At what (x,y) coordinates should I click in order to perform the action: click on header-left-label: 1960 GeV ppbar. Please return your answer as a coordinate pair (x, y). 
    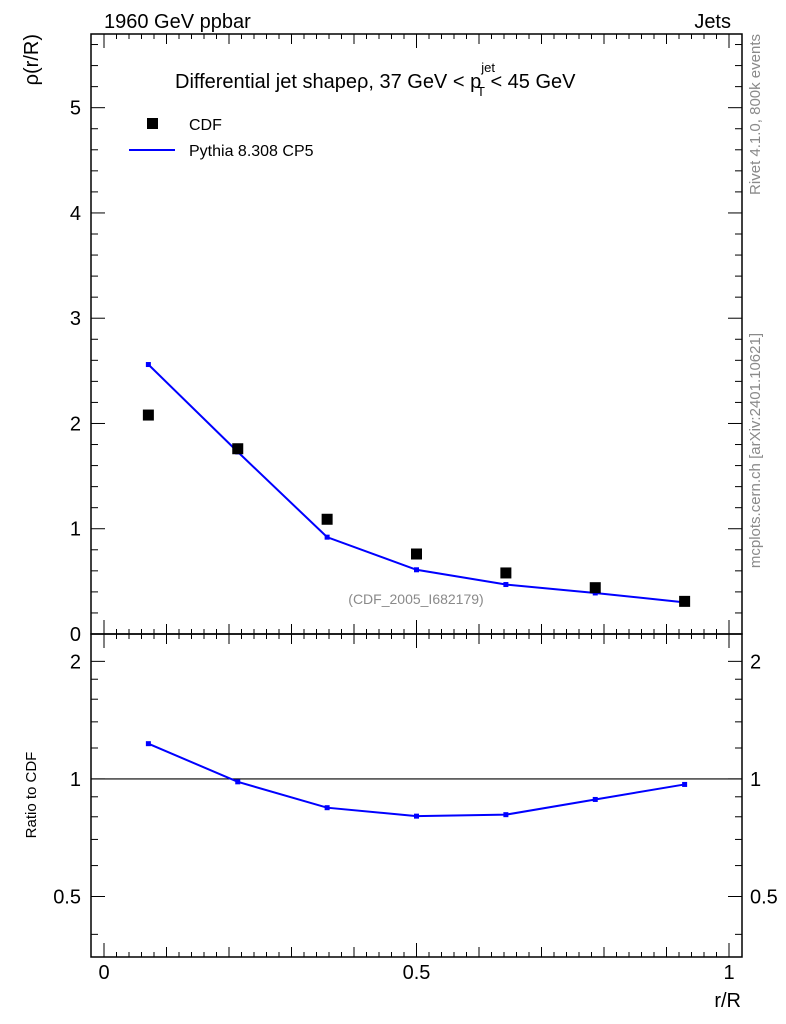
    Looking at the image, I should click on (177, 22).